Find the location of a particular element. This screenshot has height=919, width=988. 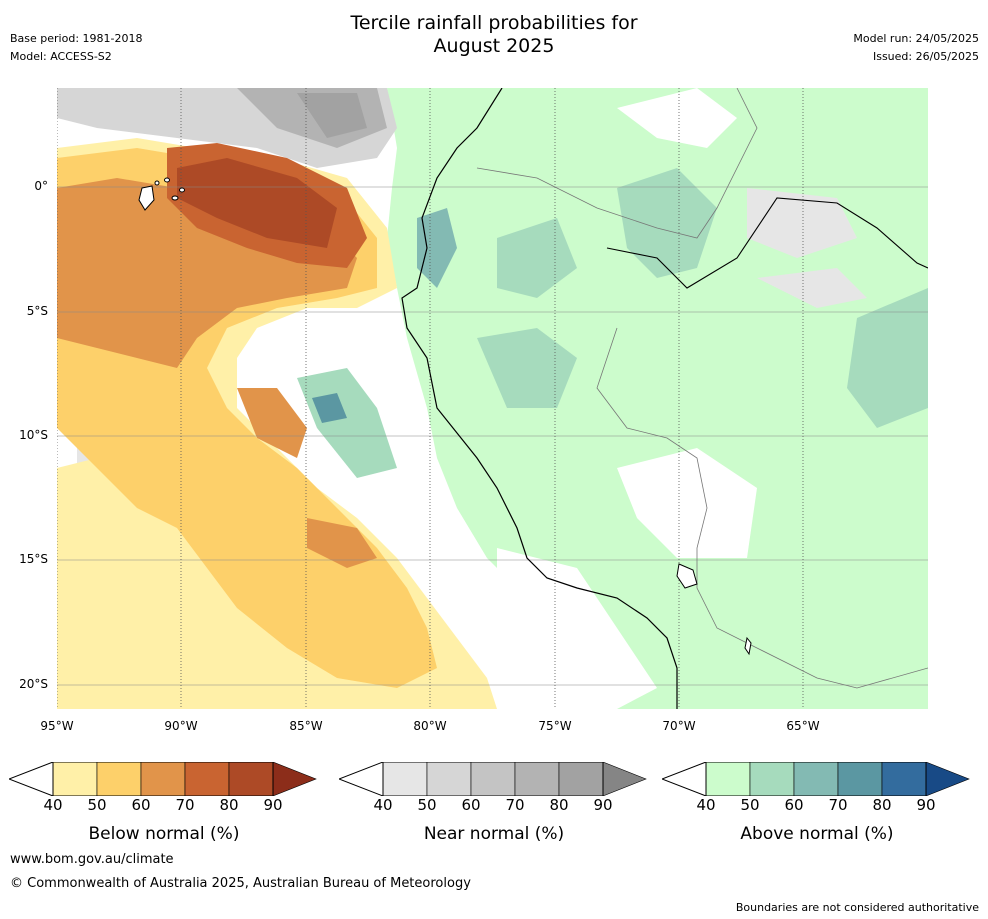

model-run: Model run: 24/05/2025 is located at coordinates (916, 38).